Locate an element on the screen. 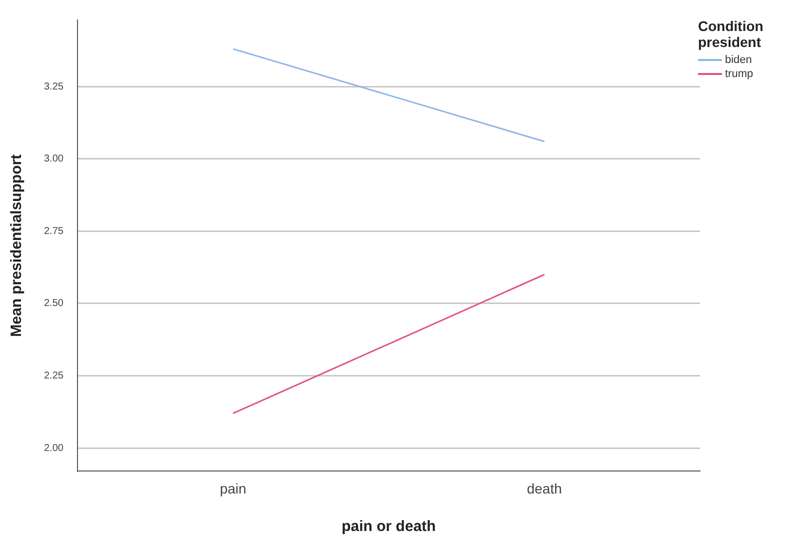  x-axis-title: pain or death is located at coordinates (389, 527).